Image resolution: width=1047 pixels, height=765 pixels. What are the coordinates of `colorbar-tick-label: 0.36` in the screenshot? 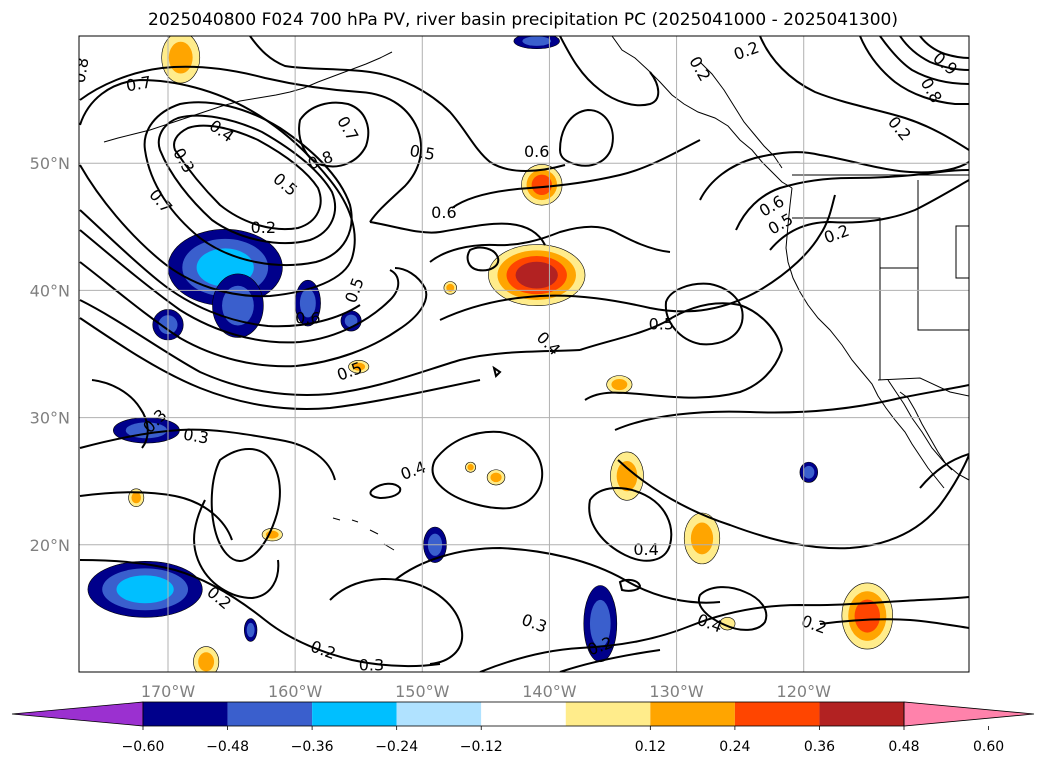 It's located at (819, 747).